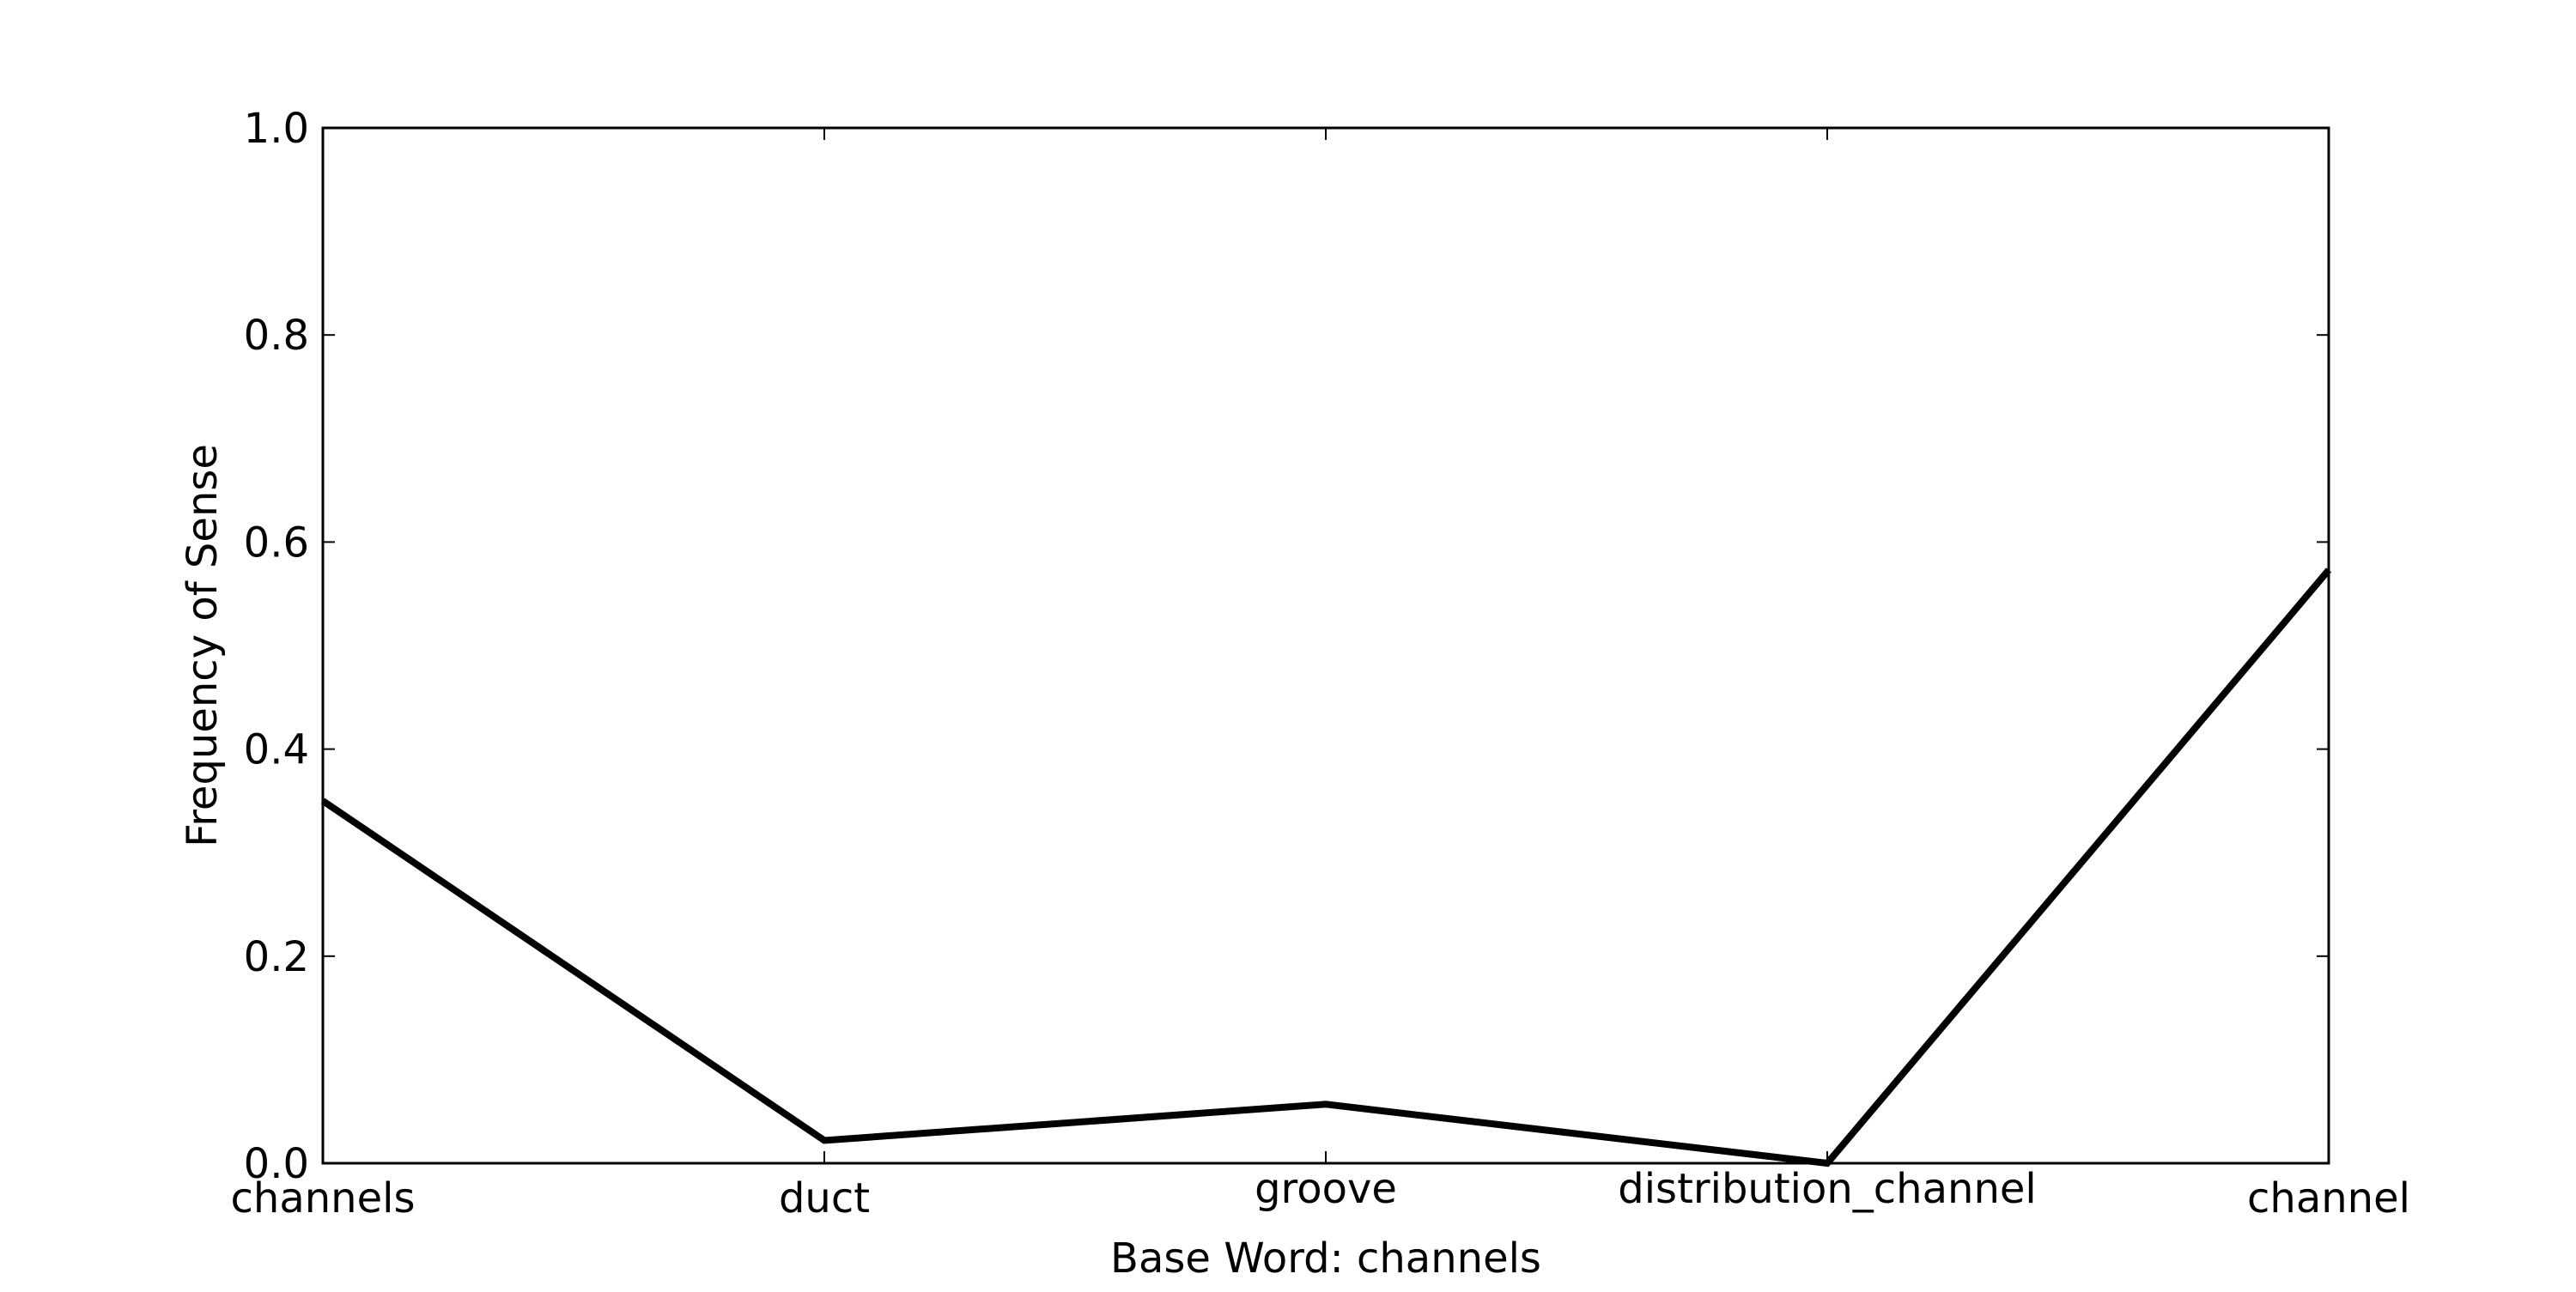 Image resolution: width=2576 pixels, height=1292 pixels. Describe the element at coordinates (1326, 1189) in the screenshot. I see `x-tick-label: groove` at that location.